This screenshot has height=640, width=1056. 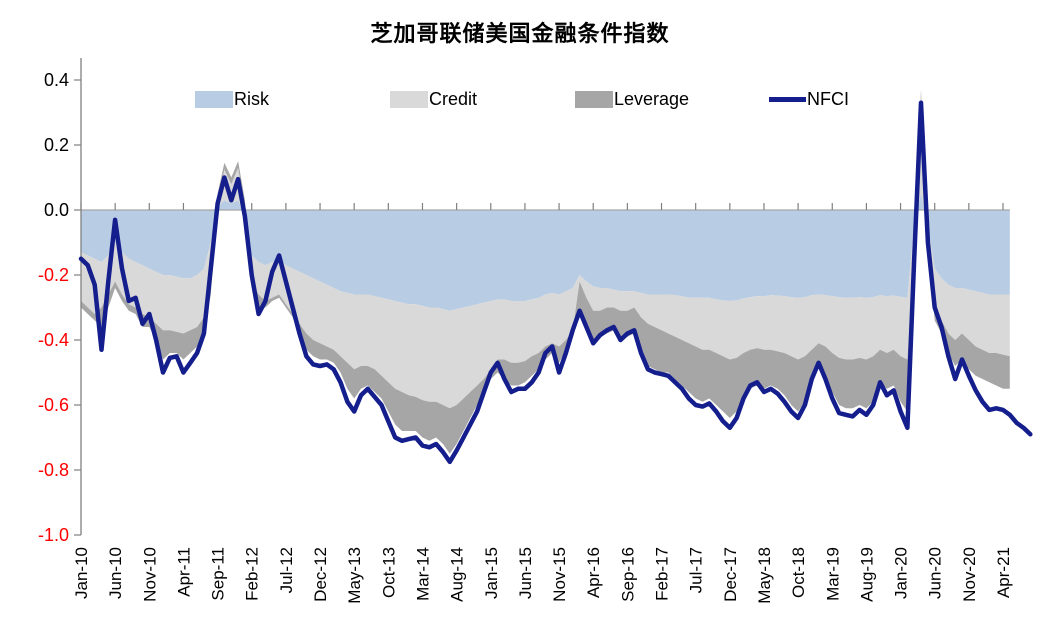 I want to click on x-axis-label: Nov-20, so click(x=969, y=574).